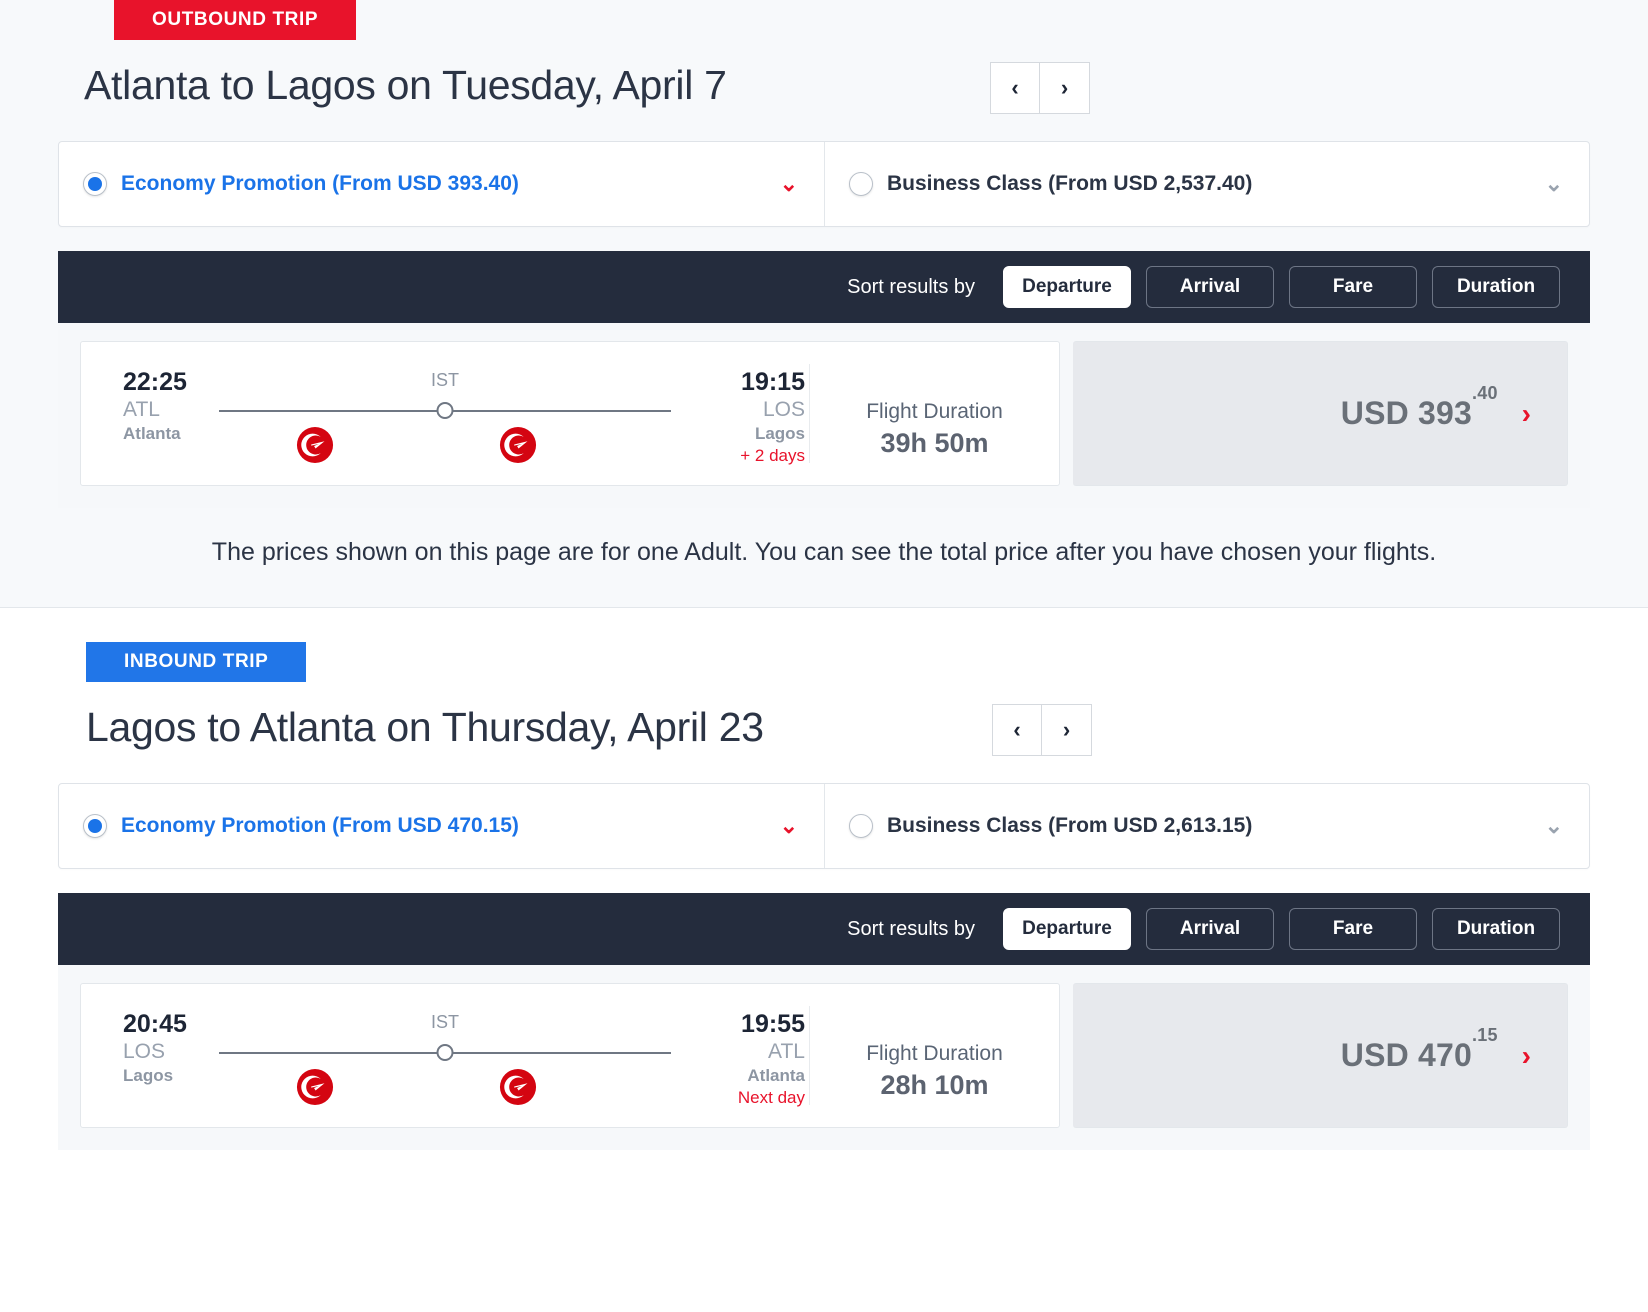 Image resolution: width=1648 pixels, height=1312 pixels. I want to click on inbound-price-cents: .15, so click(1485, 1034).